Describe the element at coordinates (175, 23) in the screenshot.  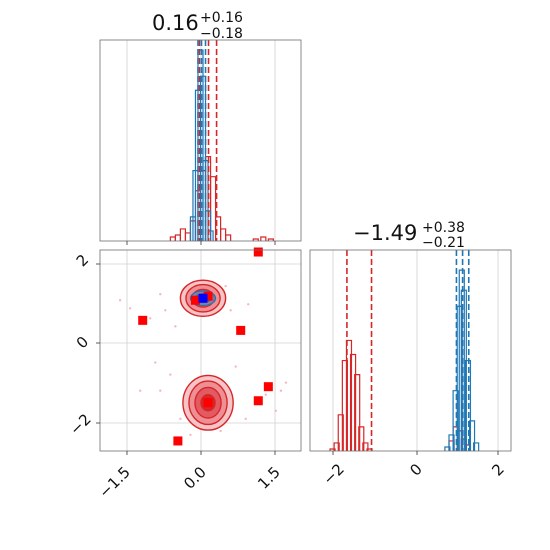
I see `title-top-left-value: 0.16` at that location.